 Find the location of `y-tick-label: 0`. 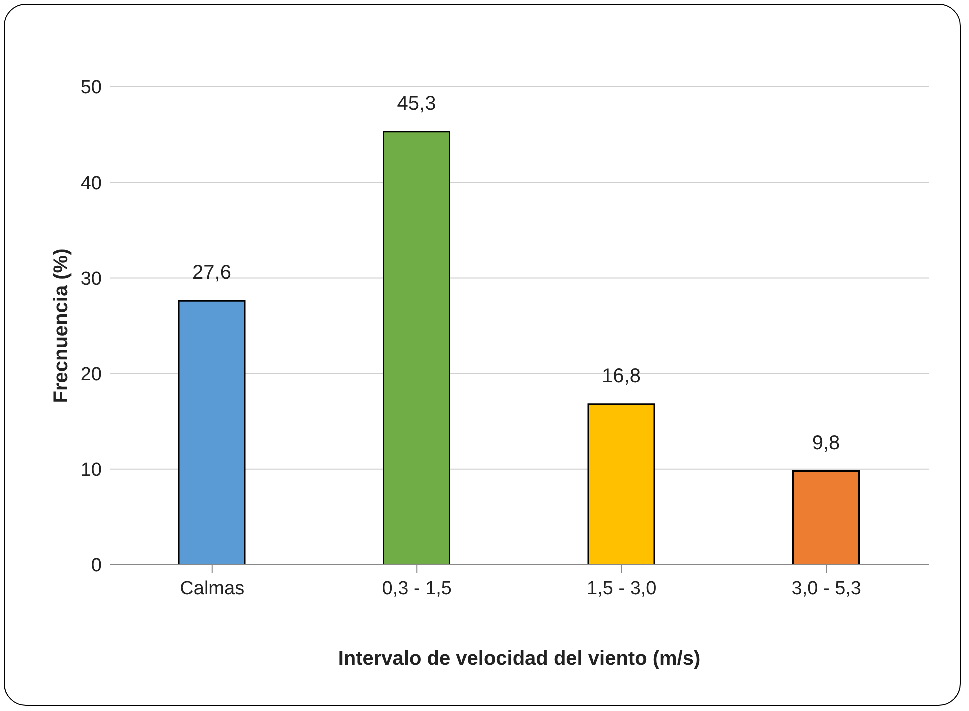

y-tick-label: 0 is located at coordinates (96, 566).